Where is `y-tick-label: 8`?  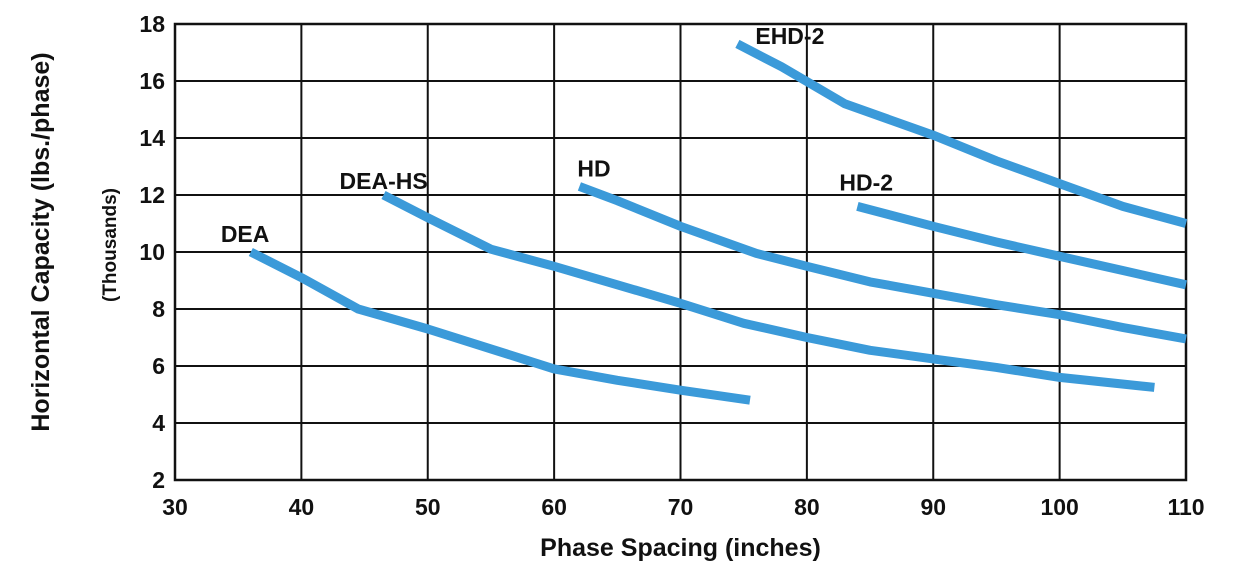 y-tick-label: 8 is located at coordinates (158, 309).